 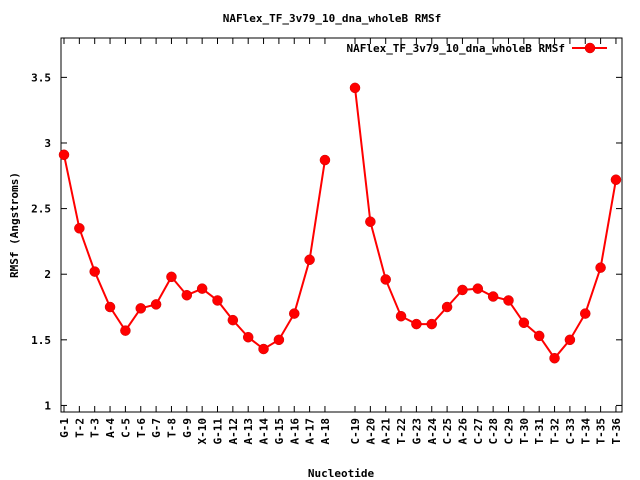 What do you see at coordinates (509, 431) in the screenshot?
I see `x-tick-label: C-29` at bounding box center [509, 431].